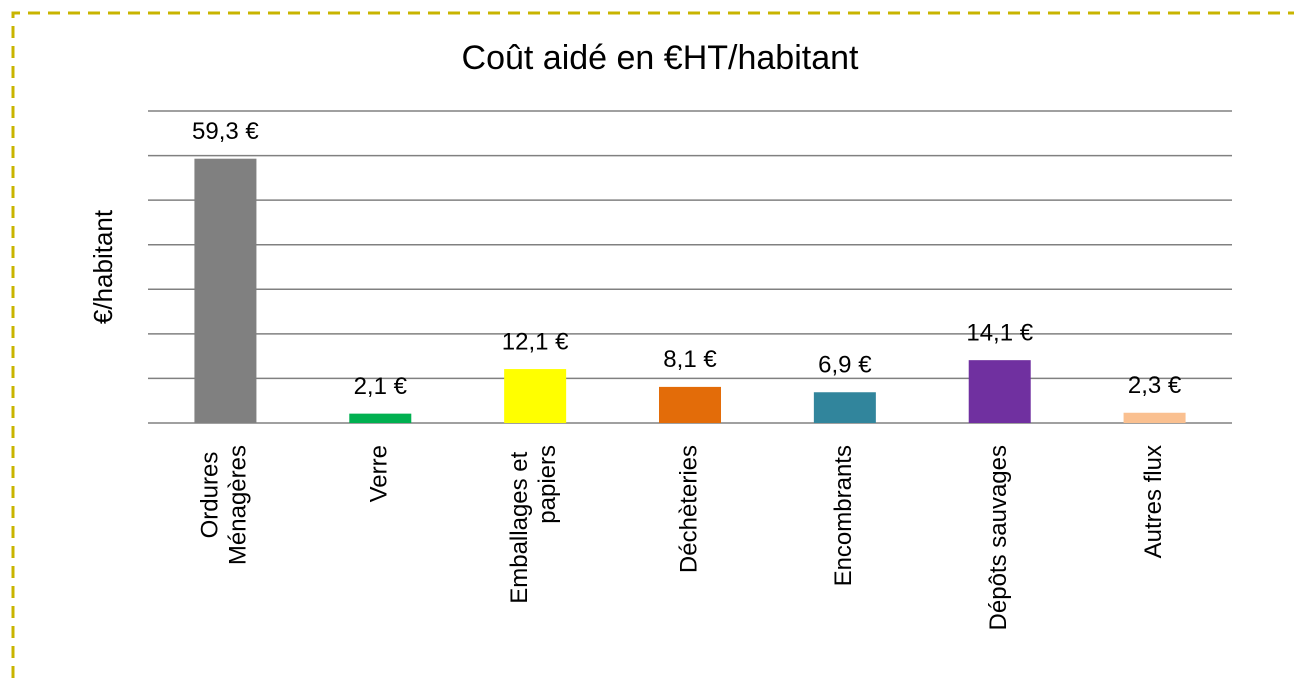  What do you see at coordinates (535, 341) in the screenshot?
I see `value-label: 12,1 €` at bounding box center [535, 341].